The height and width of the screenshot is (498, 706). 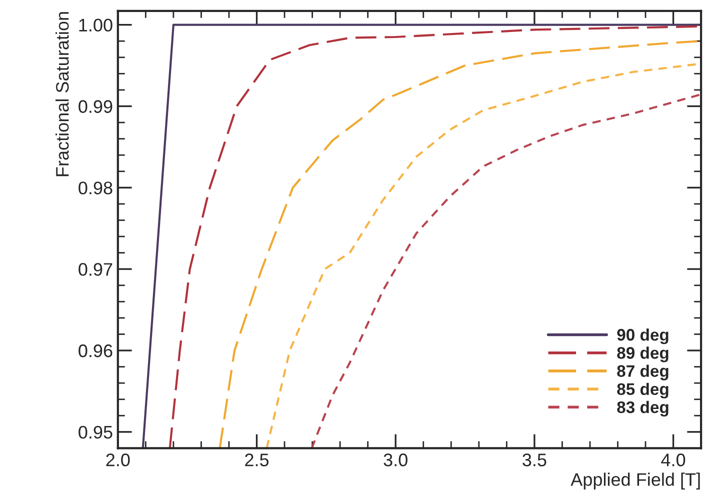 I want to click on y-tick-label: 0.96, so click(x=95, y=351).